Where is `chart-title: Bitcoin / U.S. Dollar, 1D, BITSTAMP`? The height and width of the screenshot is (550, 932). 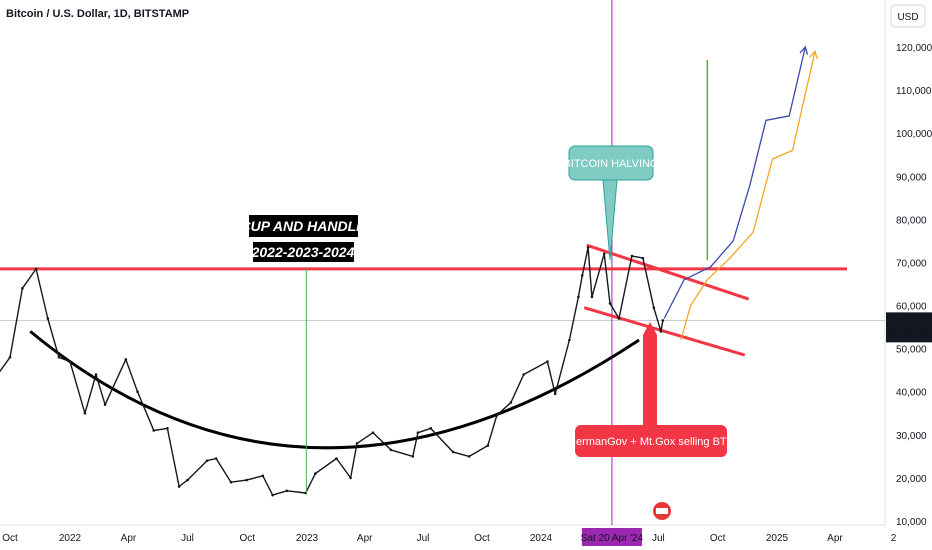 chart-title: Bitcoin / U.S. Dollar, 1D, BITSTAMP is located at coordinates (97, 14).